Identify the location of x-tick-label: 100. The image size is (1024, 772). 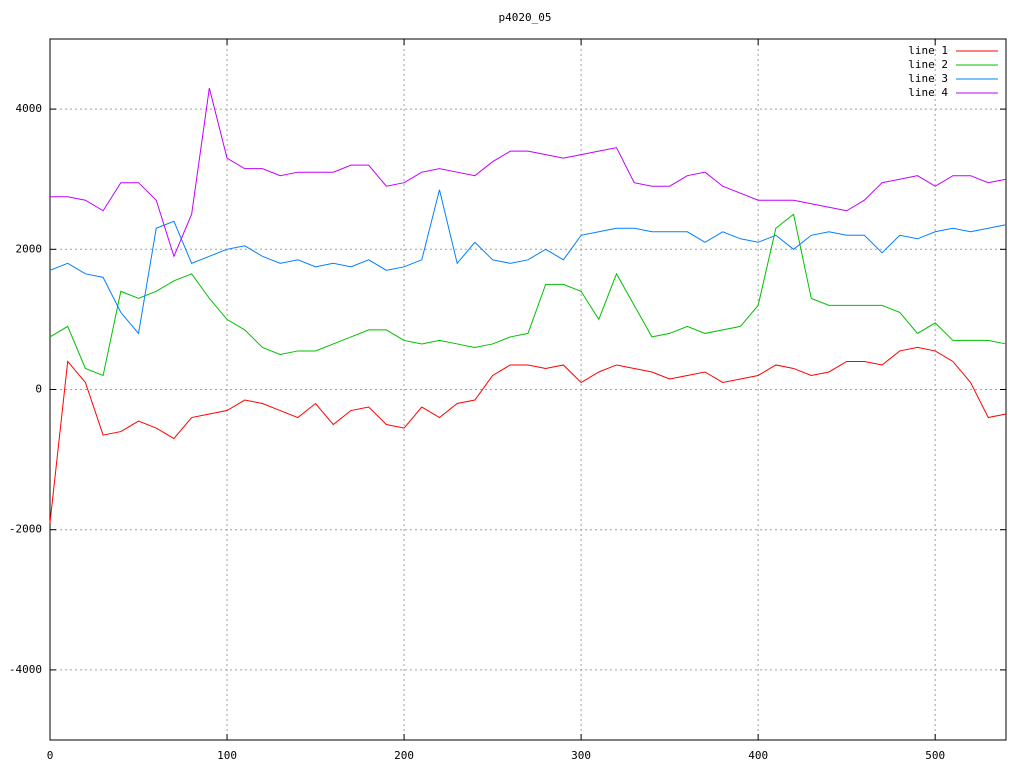
(227, 755).